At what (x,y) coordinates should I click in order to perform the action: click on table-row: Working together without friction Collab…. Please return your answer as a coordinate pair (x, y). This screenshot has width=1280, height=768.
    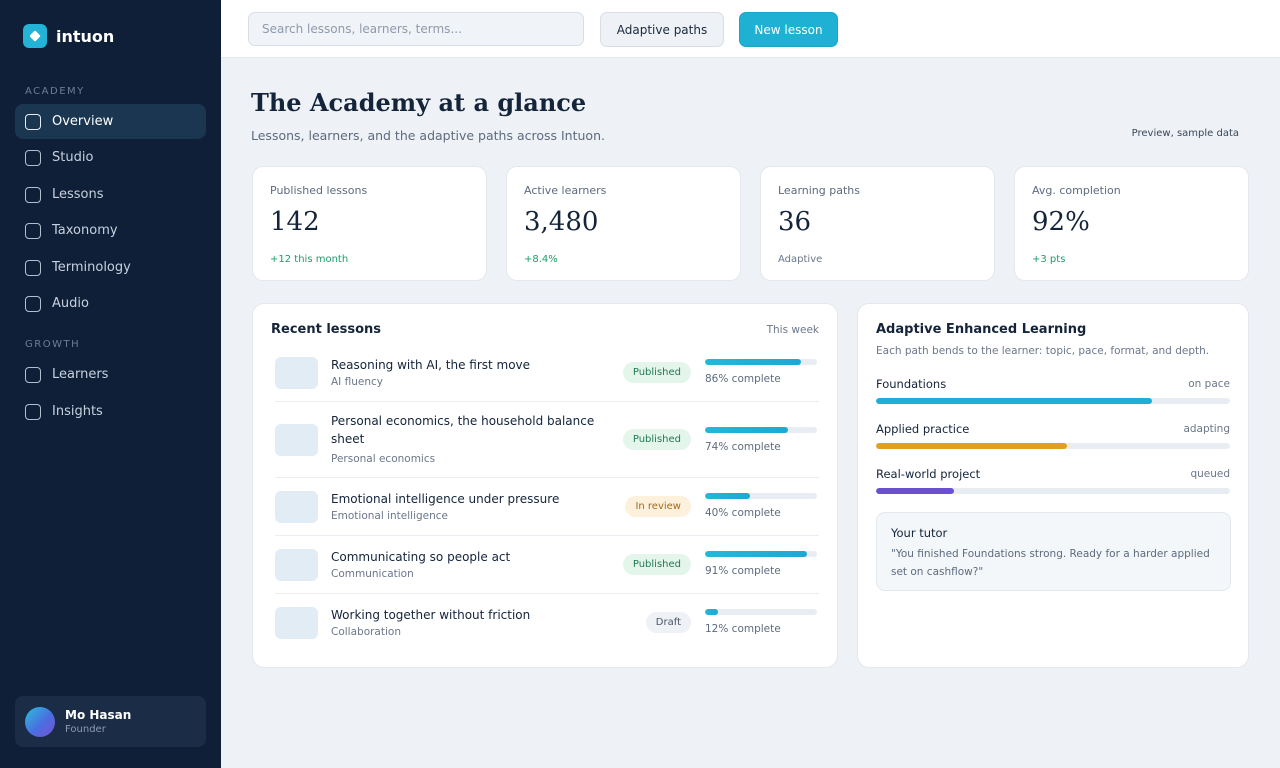
    Looking at the image, I should click on (547, 623).